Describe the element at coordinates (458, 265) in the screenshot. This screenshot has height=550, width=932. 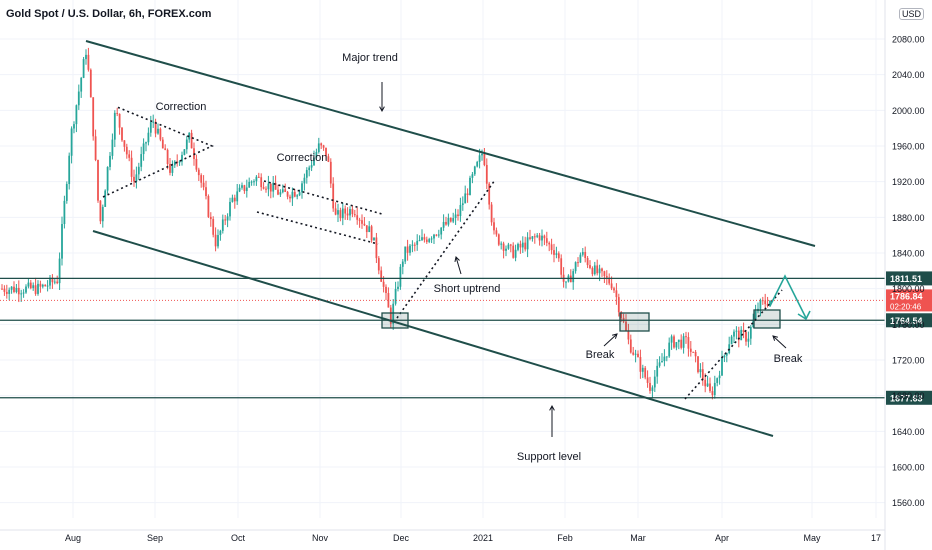
I see `arrow-short-uptrend` at that location.